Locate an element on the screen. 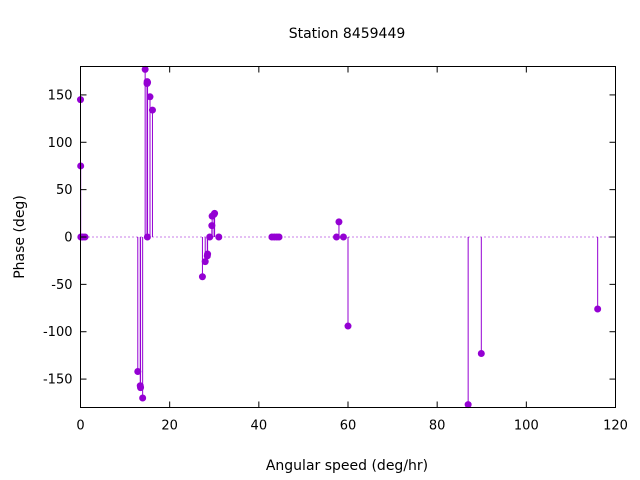 The width and height of the screenshot is (640, 480). x-tick-label: 0 is located at coordinates (80, 426).